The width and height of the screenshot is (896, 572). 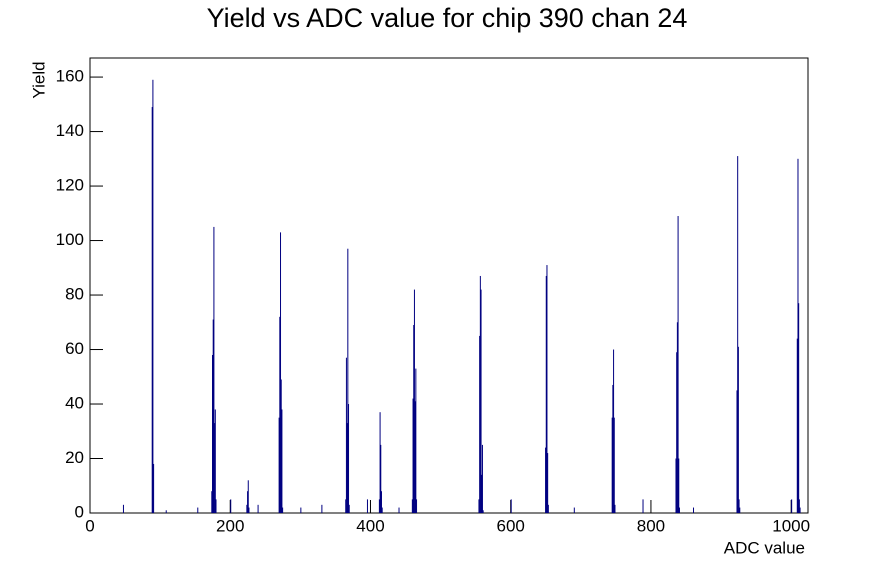 What do you see at coordinates (511, 525) in the screenshot?
I see `x-tick-label: 600` at bounding box center [511, 525].